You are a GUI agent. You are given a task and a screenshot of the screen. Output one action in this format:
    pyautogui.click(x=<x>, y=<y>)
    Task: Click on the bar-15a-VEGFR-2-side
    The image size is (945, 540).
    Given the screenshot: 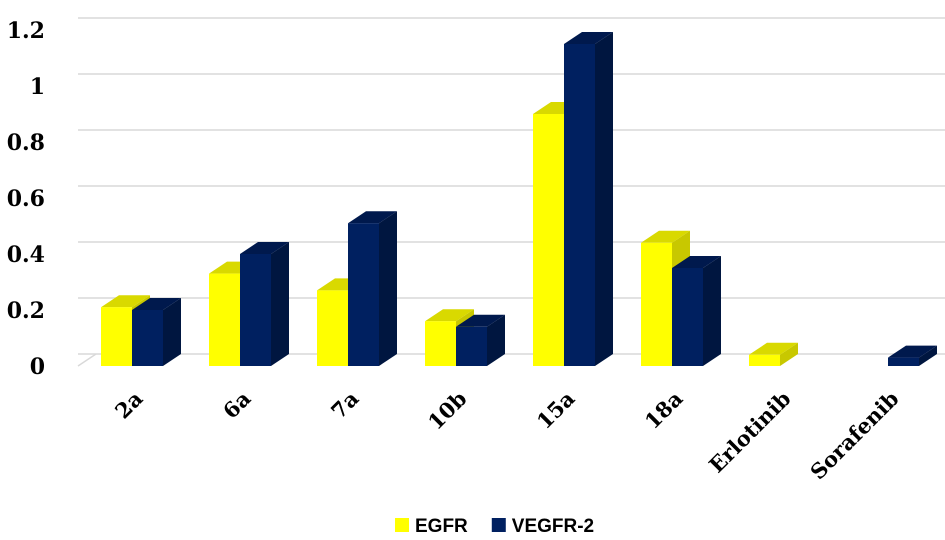 What is the action you would take?
    pyautogui.click(x=604, y=199)
    